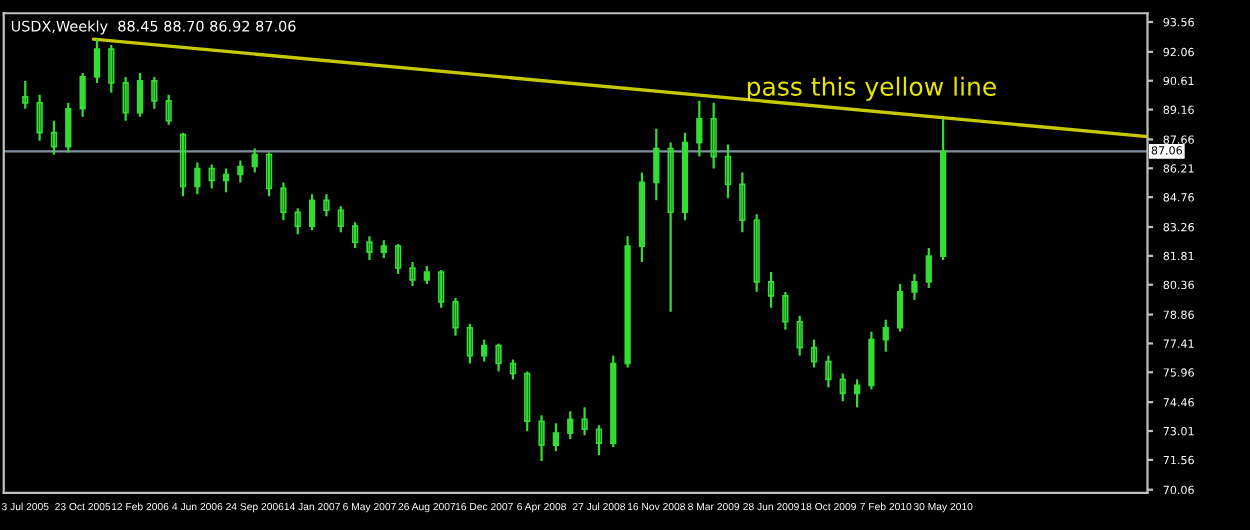  What do you see at coordinates (871, 88) in the screenshot?
I see `annotation: pass this yellow line` at bounding box center [871, 88].